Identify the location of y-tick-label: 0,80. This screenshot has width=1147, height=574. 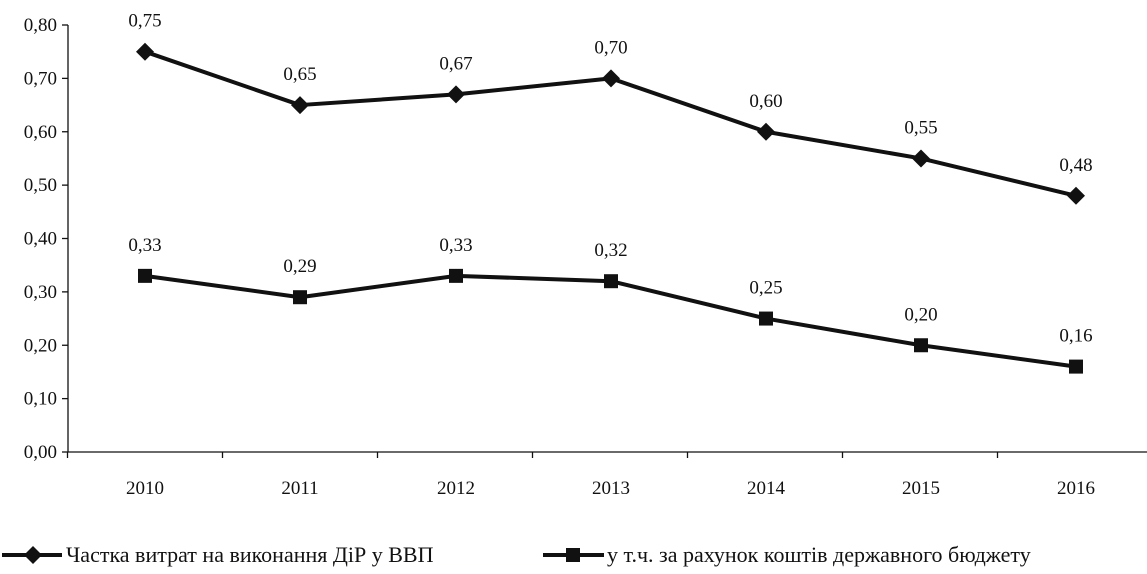
(40, 25).